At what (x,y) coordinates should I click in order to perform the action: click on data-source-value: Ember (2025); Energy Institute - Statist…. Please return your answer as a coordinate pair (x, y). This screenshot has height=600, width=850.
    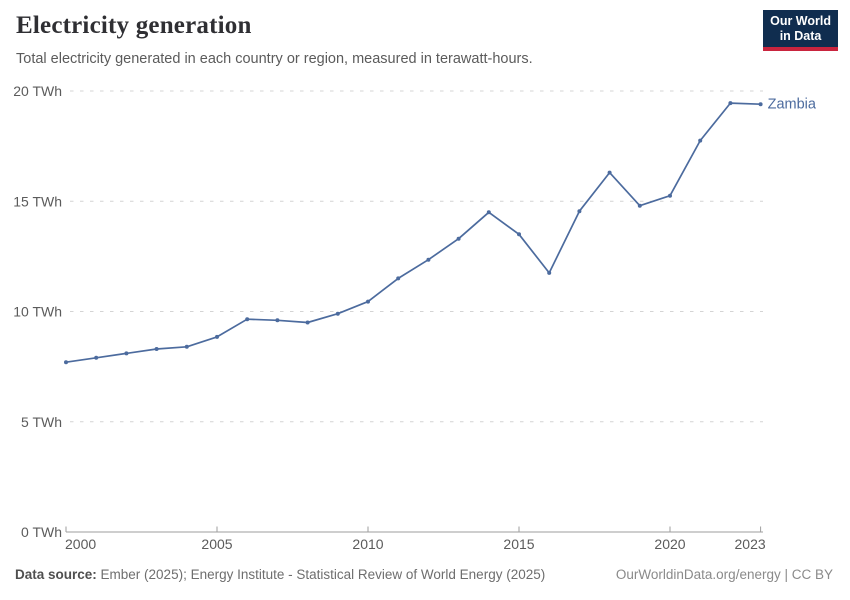
    Looking at the image, I should click on (321, 574).